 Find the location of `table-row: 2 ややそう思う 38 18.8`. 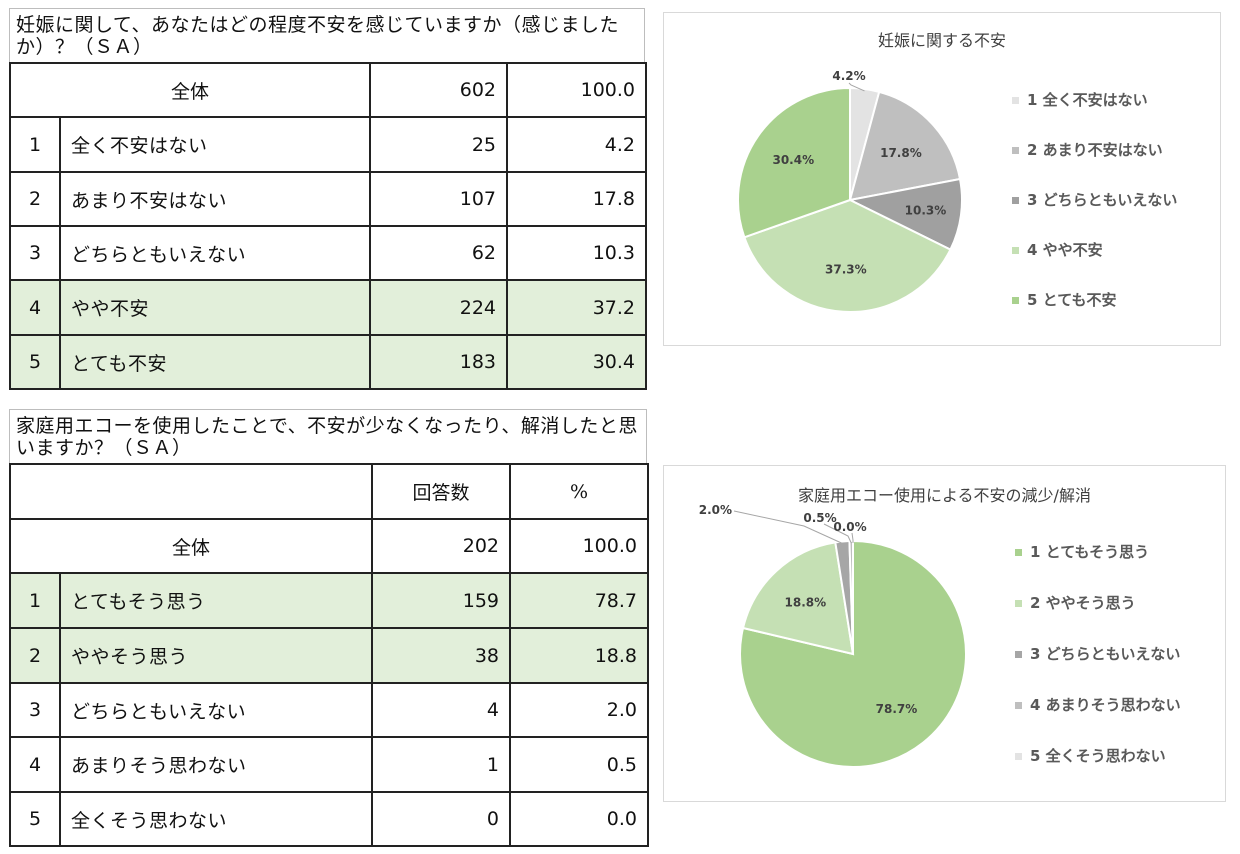

table-row: 2 ややそう思う 38 18.8 is located at coordinates (329, 655).